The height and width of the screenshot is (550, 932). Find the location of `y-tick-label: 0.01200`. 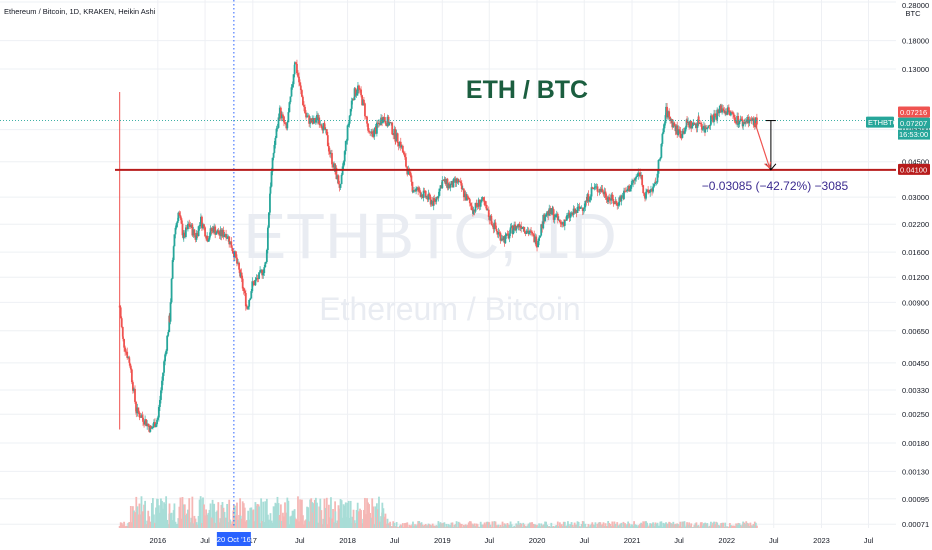

y-tick-label: 0.01200 is located at coordinates (915, 277).